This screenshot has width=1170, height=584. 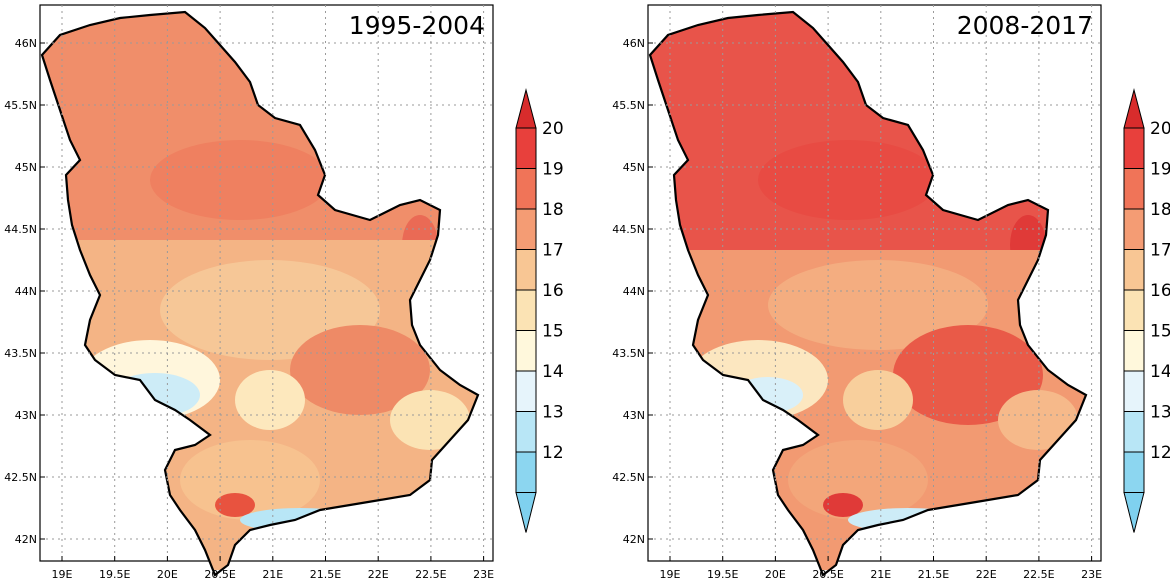 What do you see at coordinates (20, 477) in the screenshot?
I see `y-tick-label: 42.5N` at bounding box center [20, 477].